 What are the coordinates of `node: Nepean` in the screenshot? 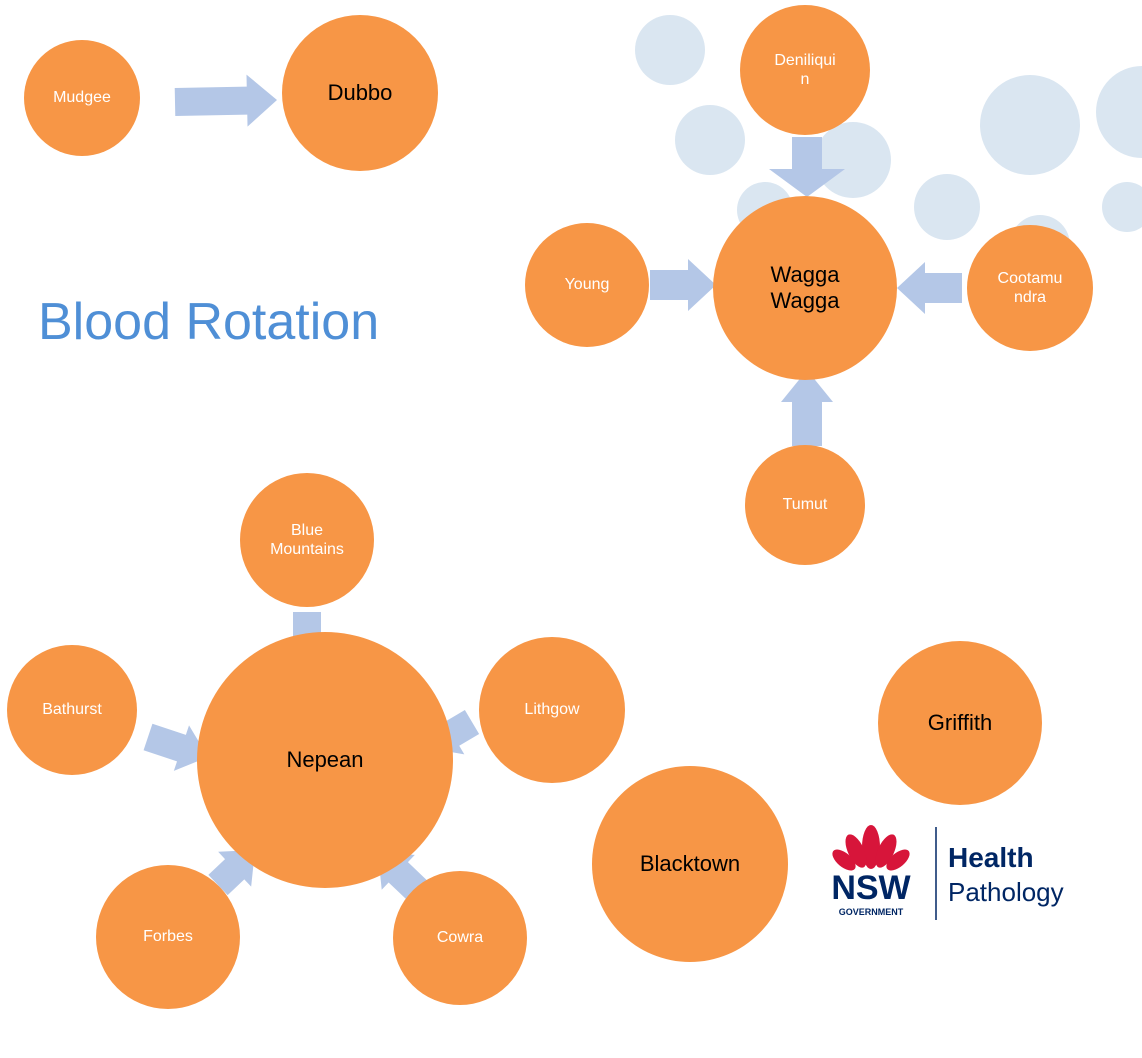 It's located at (325, 760).